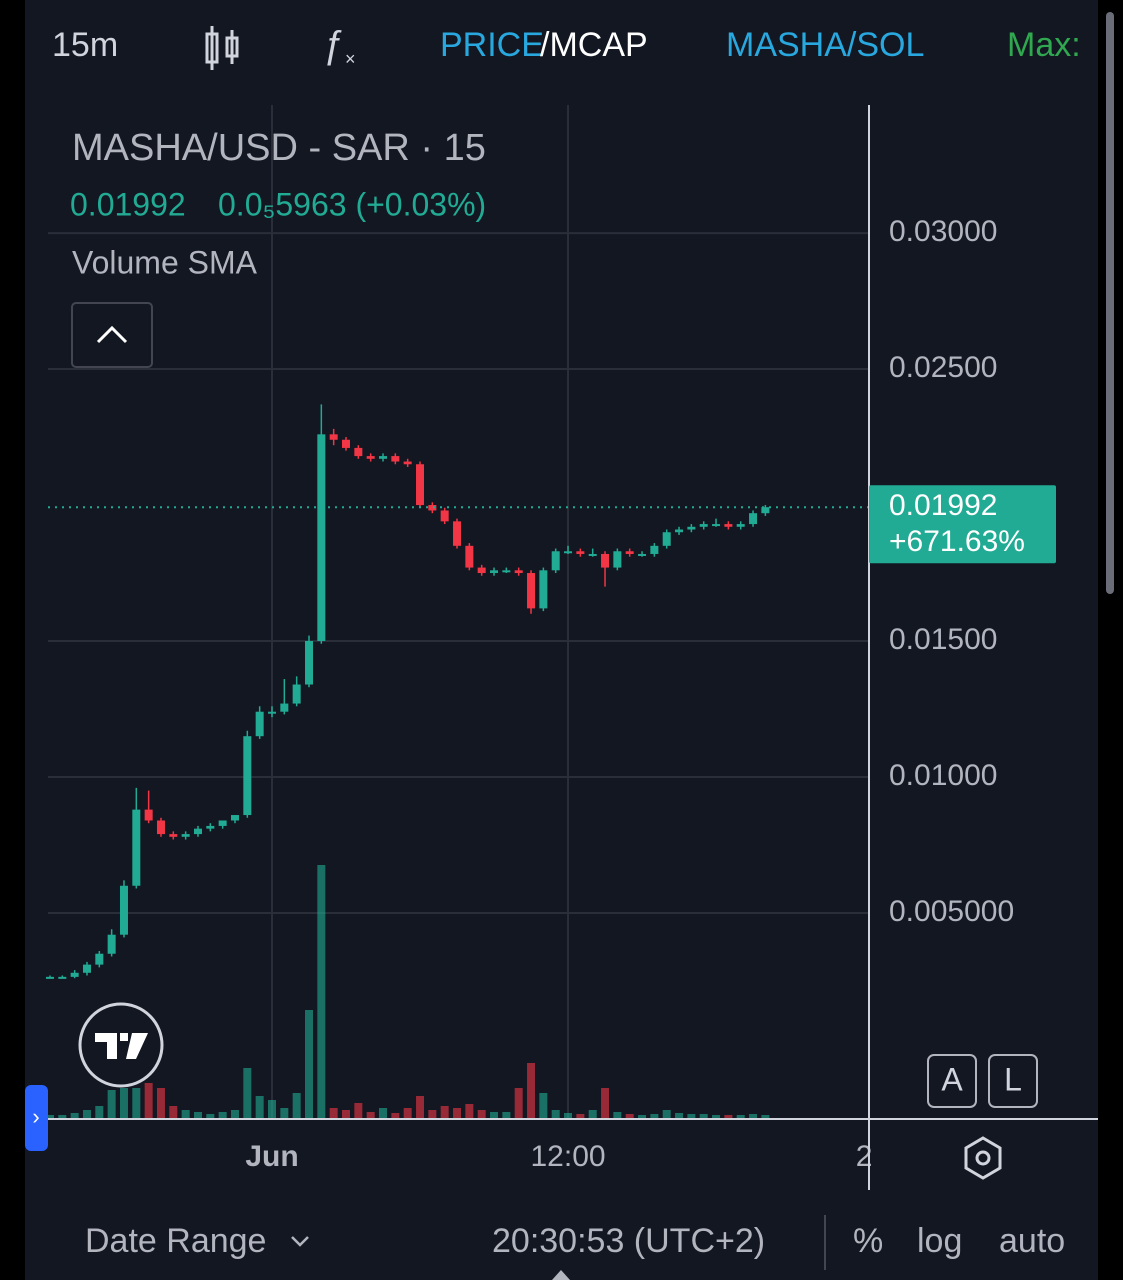 This screenshot has height=1280, width=1123. Describe the element at coordinates (492, 45) in the screenshot. I see `price-toggle: PRICE` at that location.